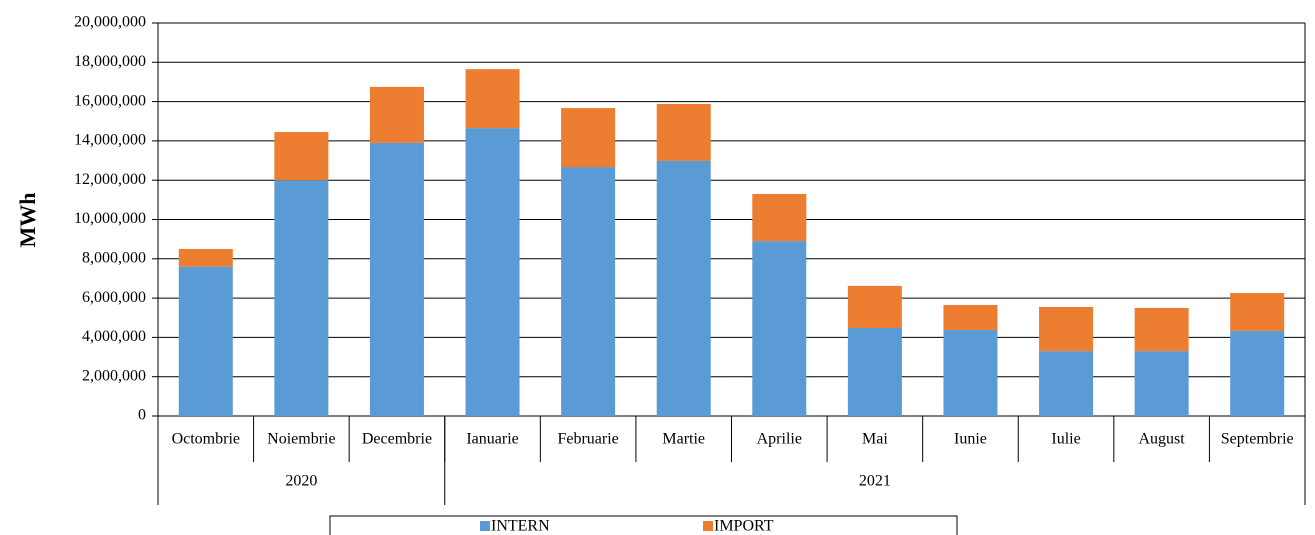  Describe the element at coordinates (587, 439) in the screenshot. I see `x-tick-label: Februarie` at that location.